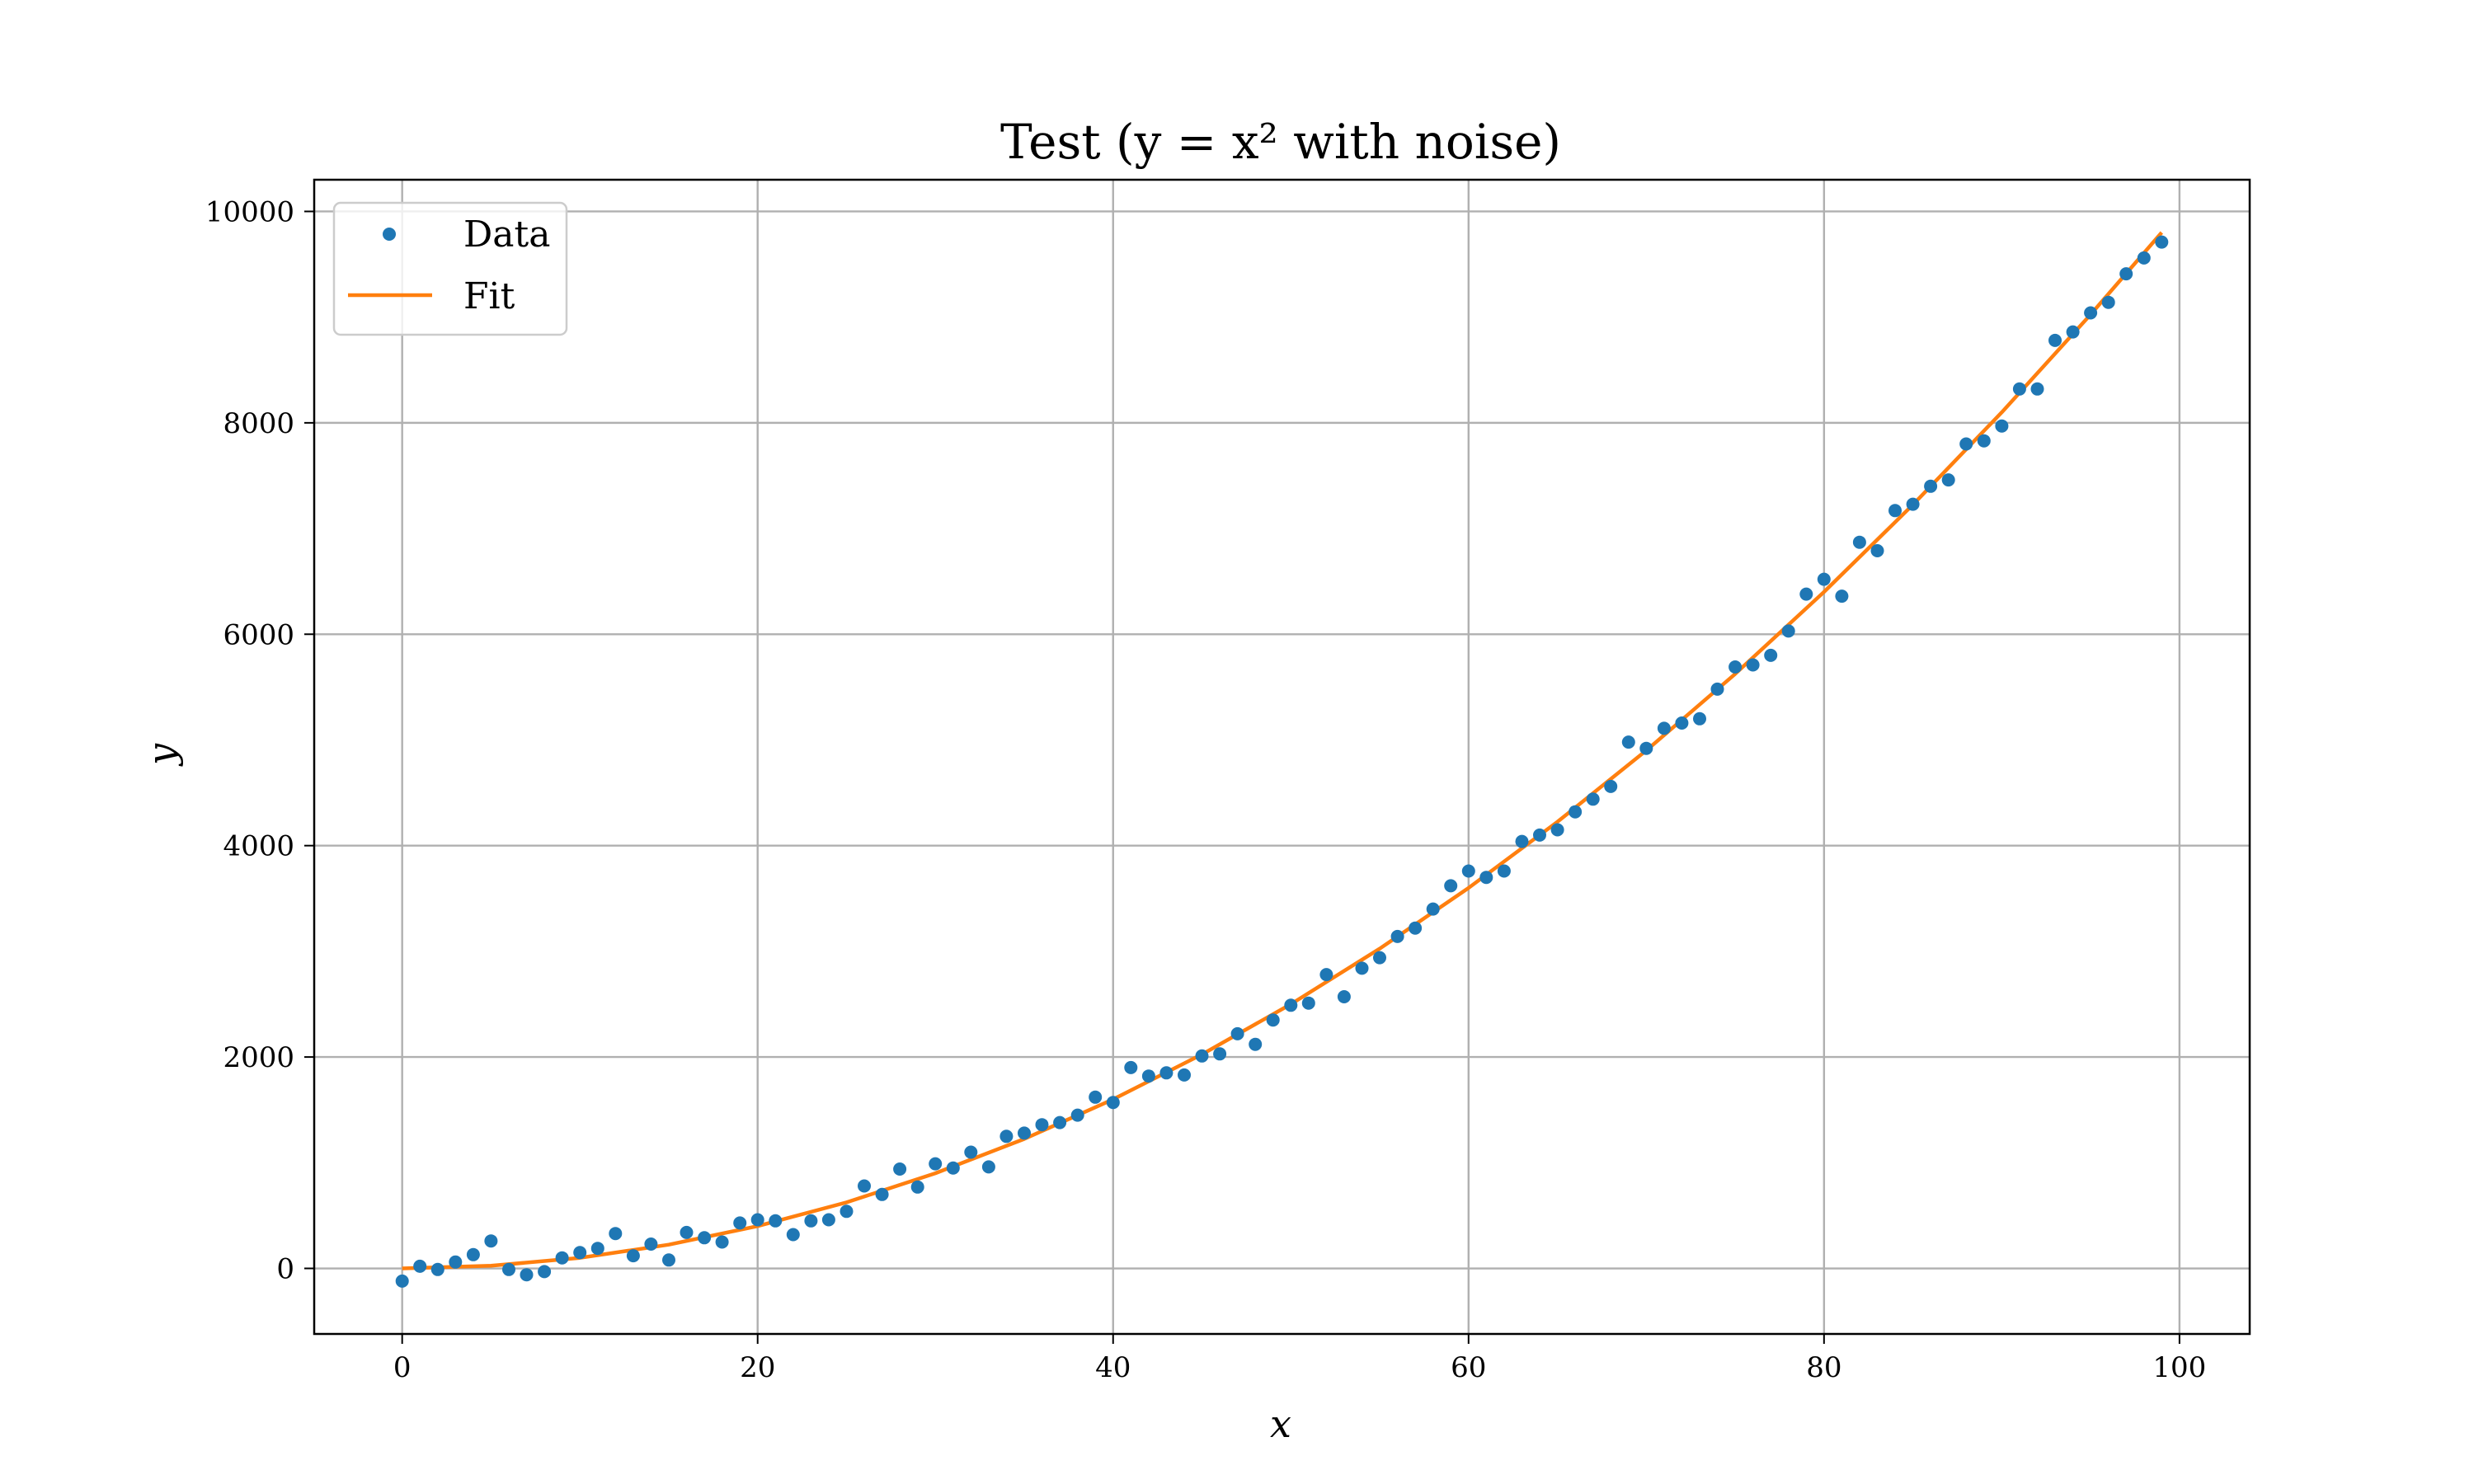 This screenshot has height=1484, width=2474. Describe the element at coordinates (757, 1367) in the screenshot. I see `x-tick-label: 20` at that location.